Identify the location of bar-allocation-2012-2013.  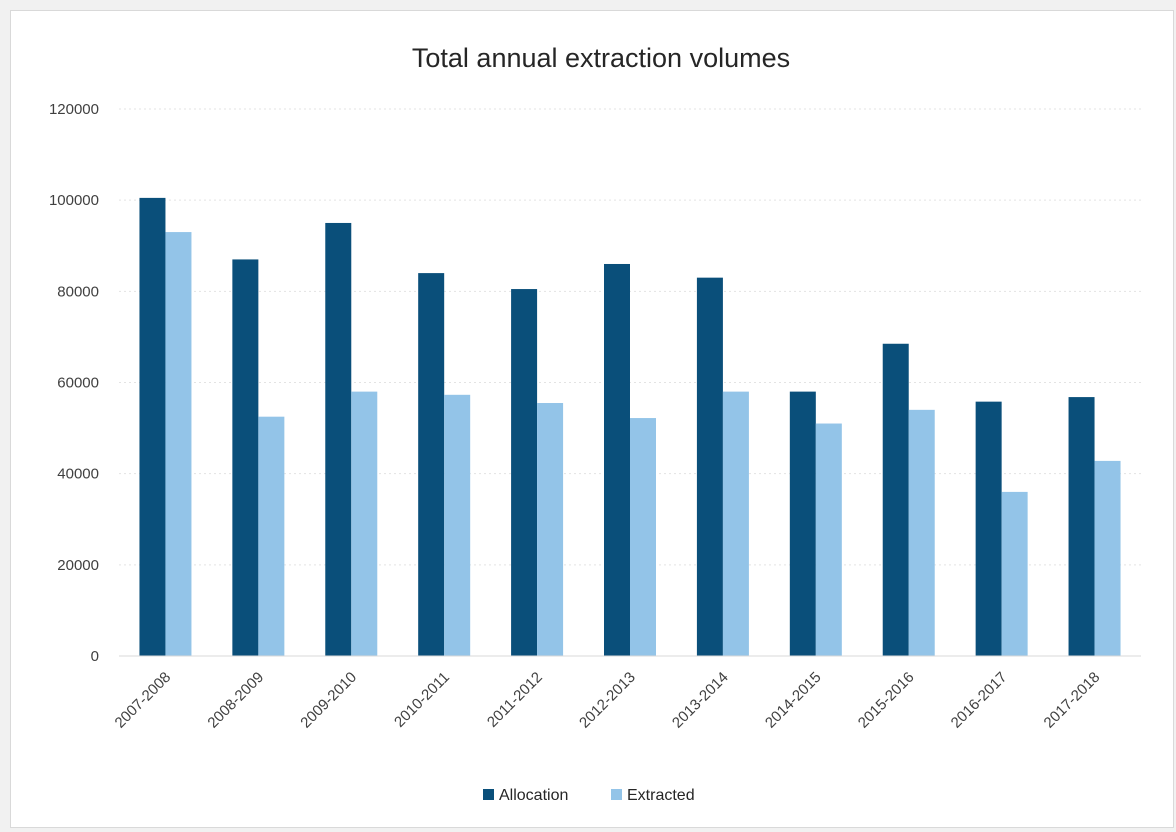
(617, 459).